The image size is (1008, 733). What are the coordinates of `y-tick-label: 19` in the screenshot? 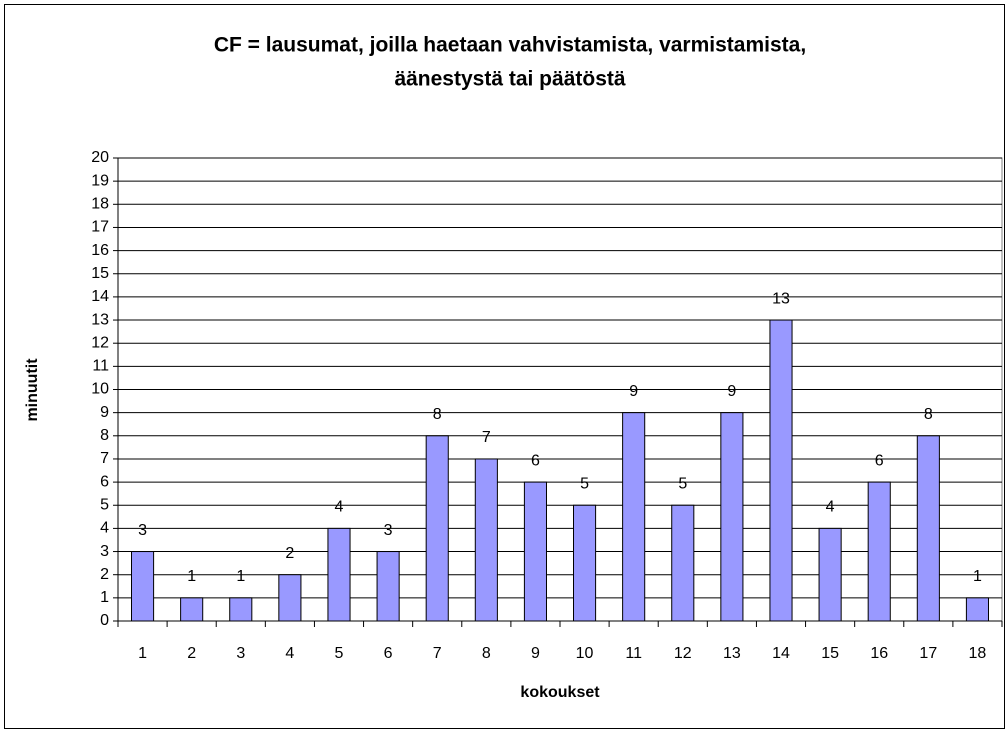 It's located at (100, 180).